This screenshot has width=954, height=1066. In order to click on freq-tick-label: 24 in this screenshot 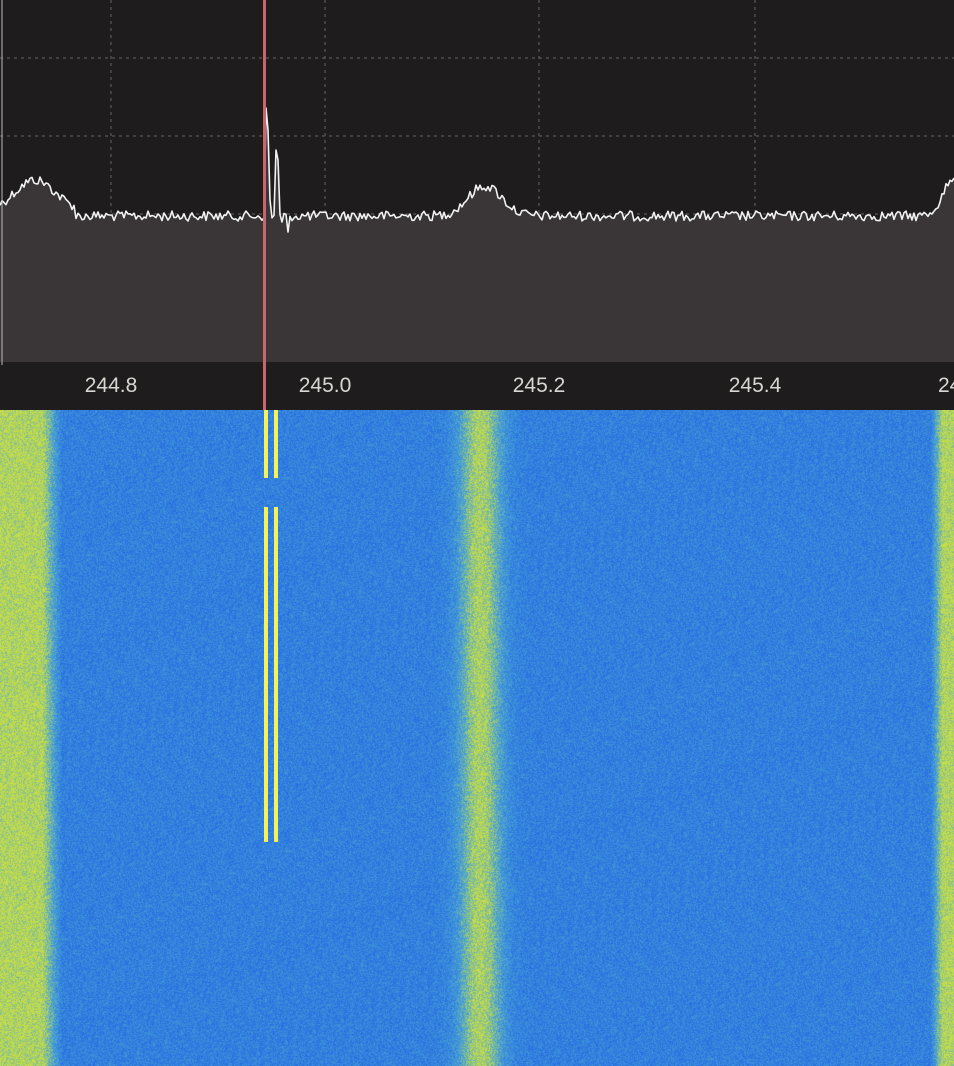, I will do `click(946, 385)`.